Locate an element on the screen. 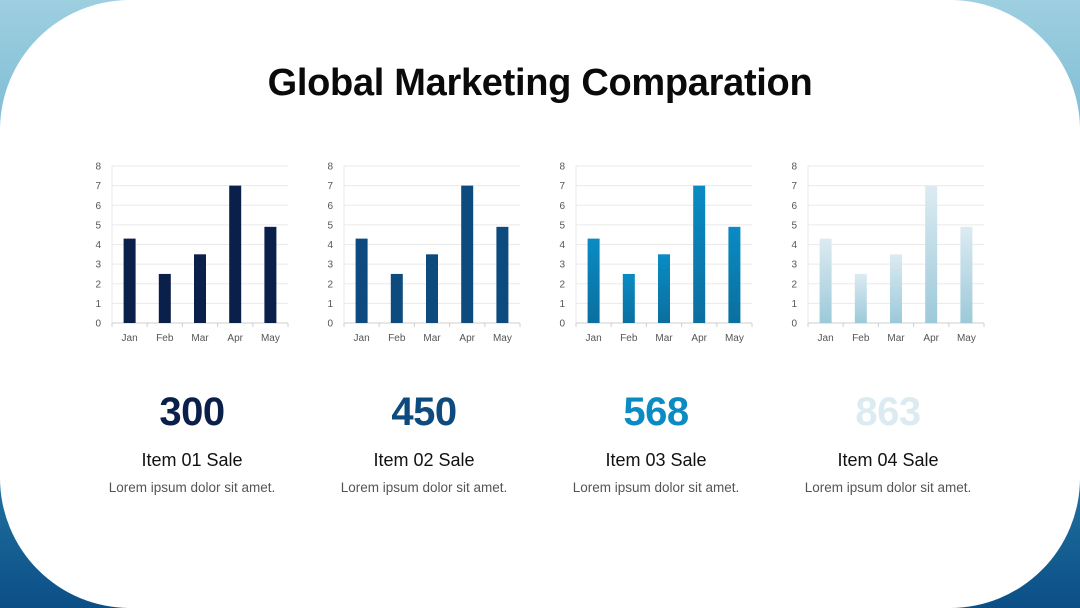 This screenshot has width=1080, height=608. item-2-title: Item 02 Sale is located at coordinates (424, 460).